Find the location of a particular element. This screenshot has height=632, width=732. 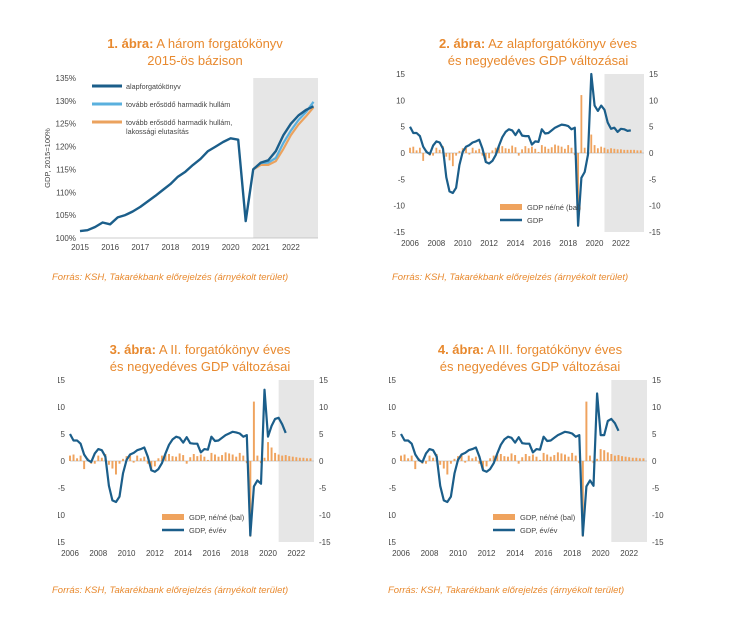

legend-label-line: alapforgatókönyv is located at coordinates (153, 86).